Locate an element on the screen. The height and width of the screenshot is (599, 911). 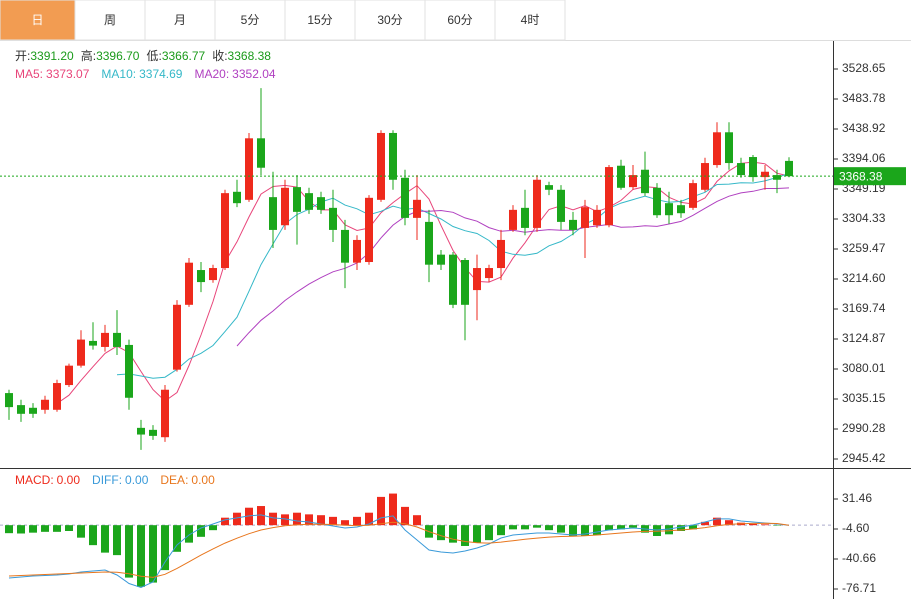
macd-legend: MACD: 0.00 DIFF: 0.00 DEA: 0.00 is located at coordinates (115, 480).